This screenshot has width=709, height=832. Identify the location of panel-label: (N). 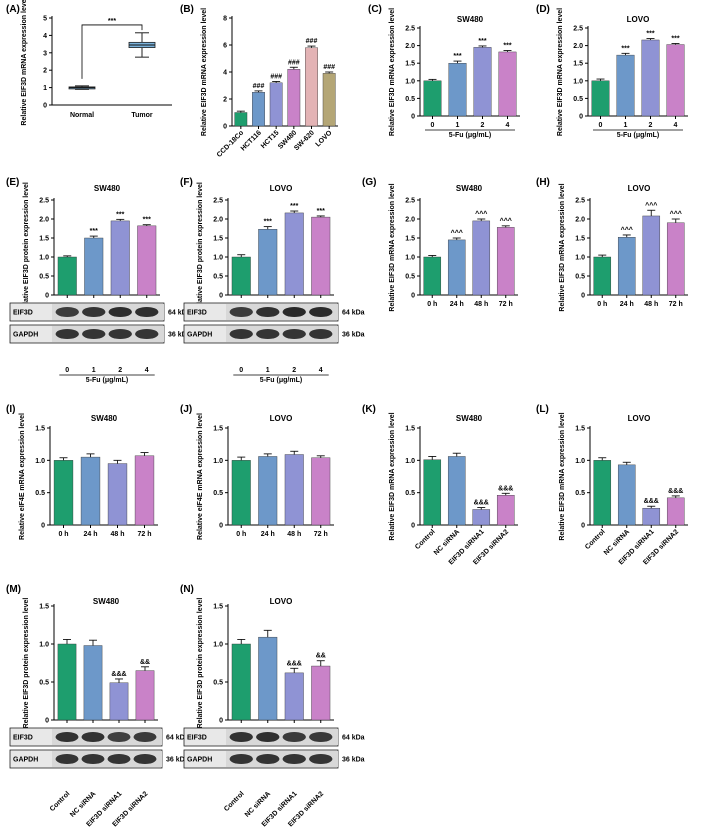
(187, 589).